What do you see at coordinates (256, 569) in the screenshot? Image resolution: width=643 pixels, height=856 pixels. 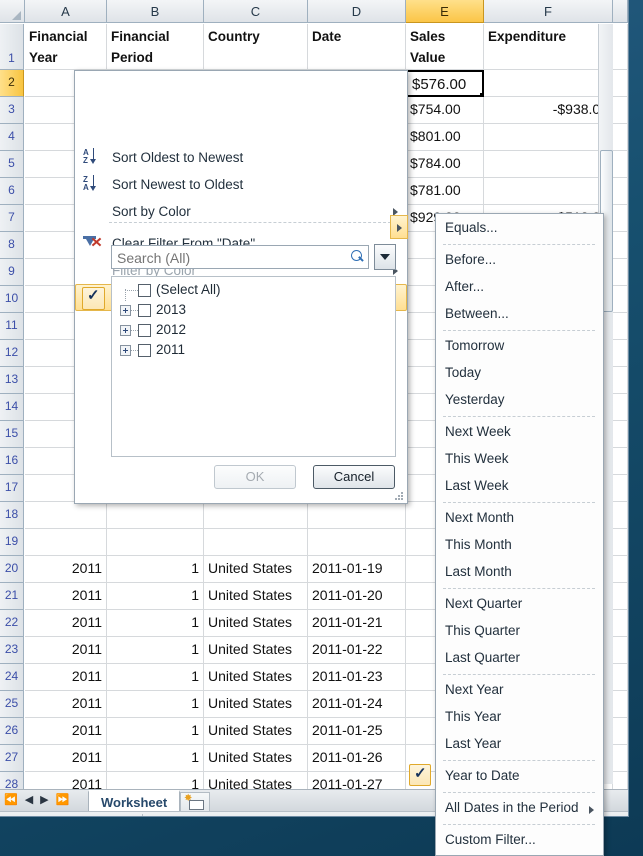 I see `data-country-20: United States` at bounding box center [256, 569].